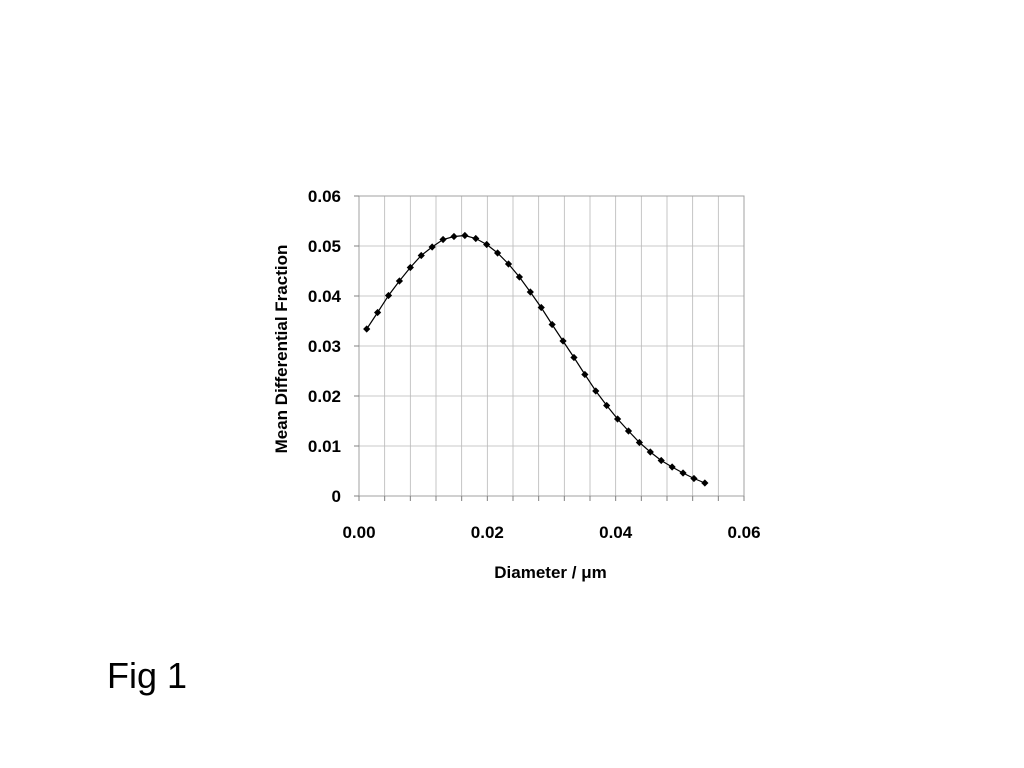  What do you see at coordinates (616, 532) in the screenshot?
I see `x-tick-label: 0.04` at bounding box center [616, 532].